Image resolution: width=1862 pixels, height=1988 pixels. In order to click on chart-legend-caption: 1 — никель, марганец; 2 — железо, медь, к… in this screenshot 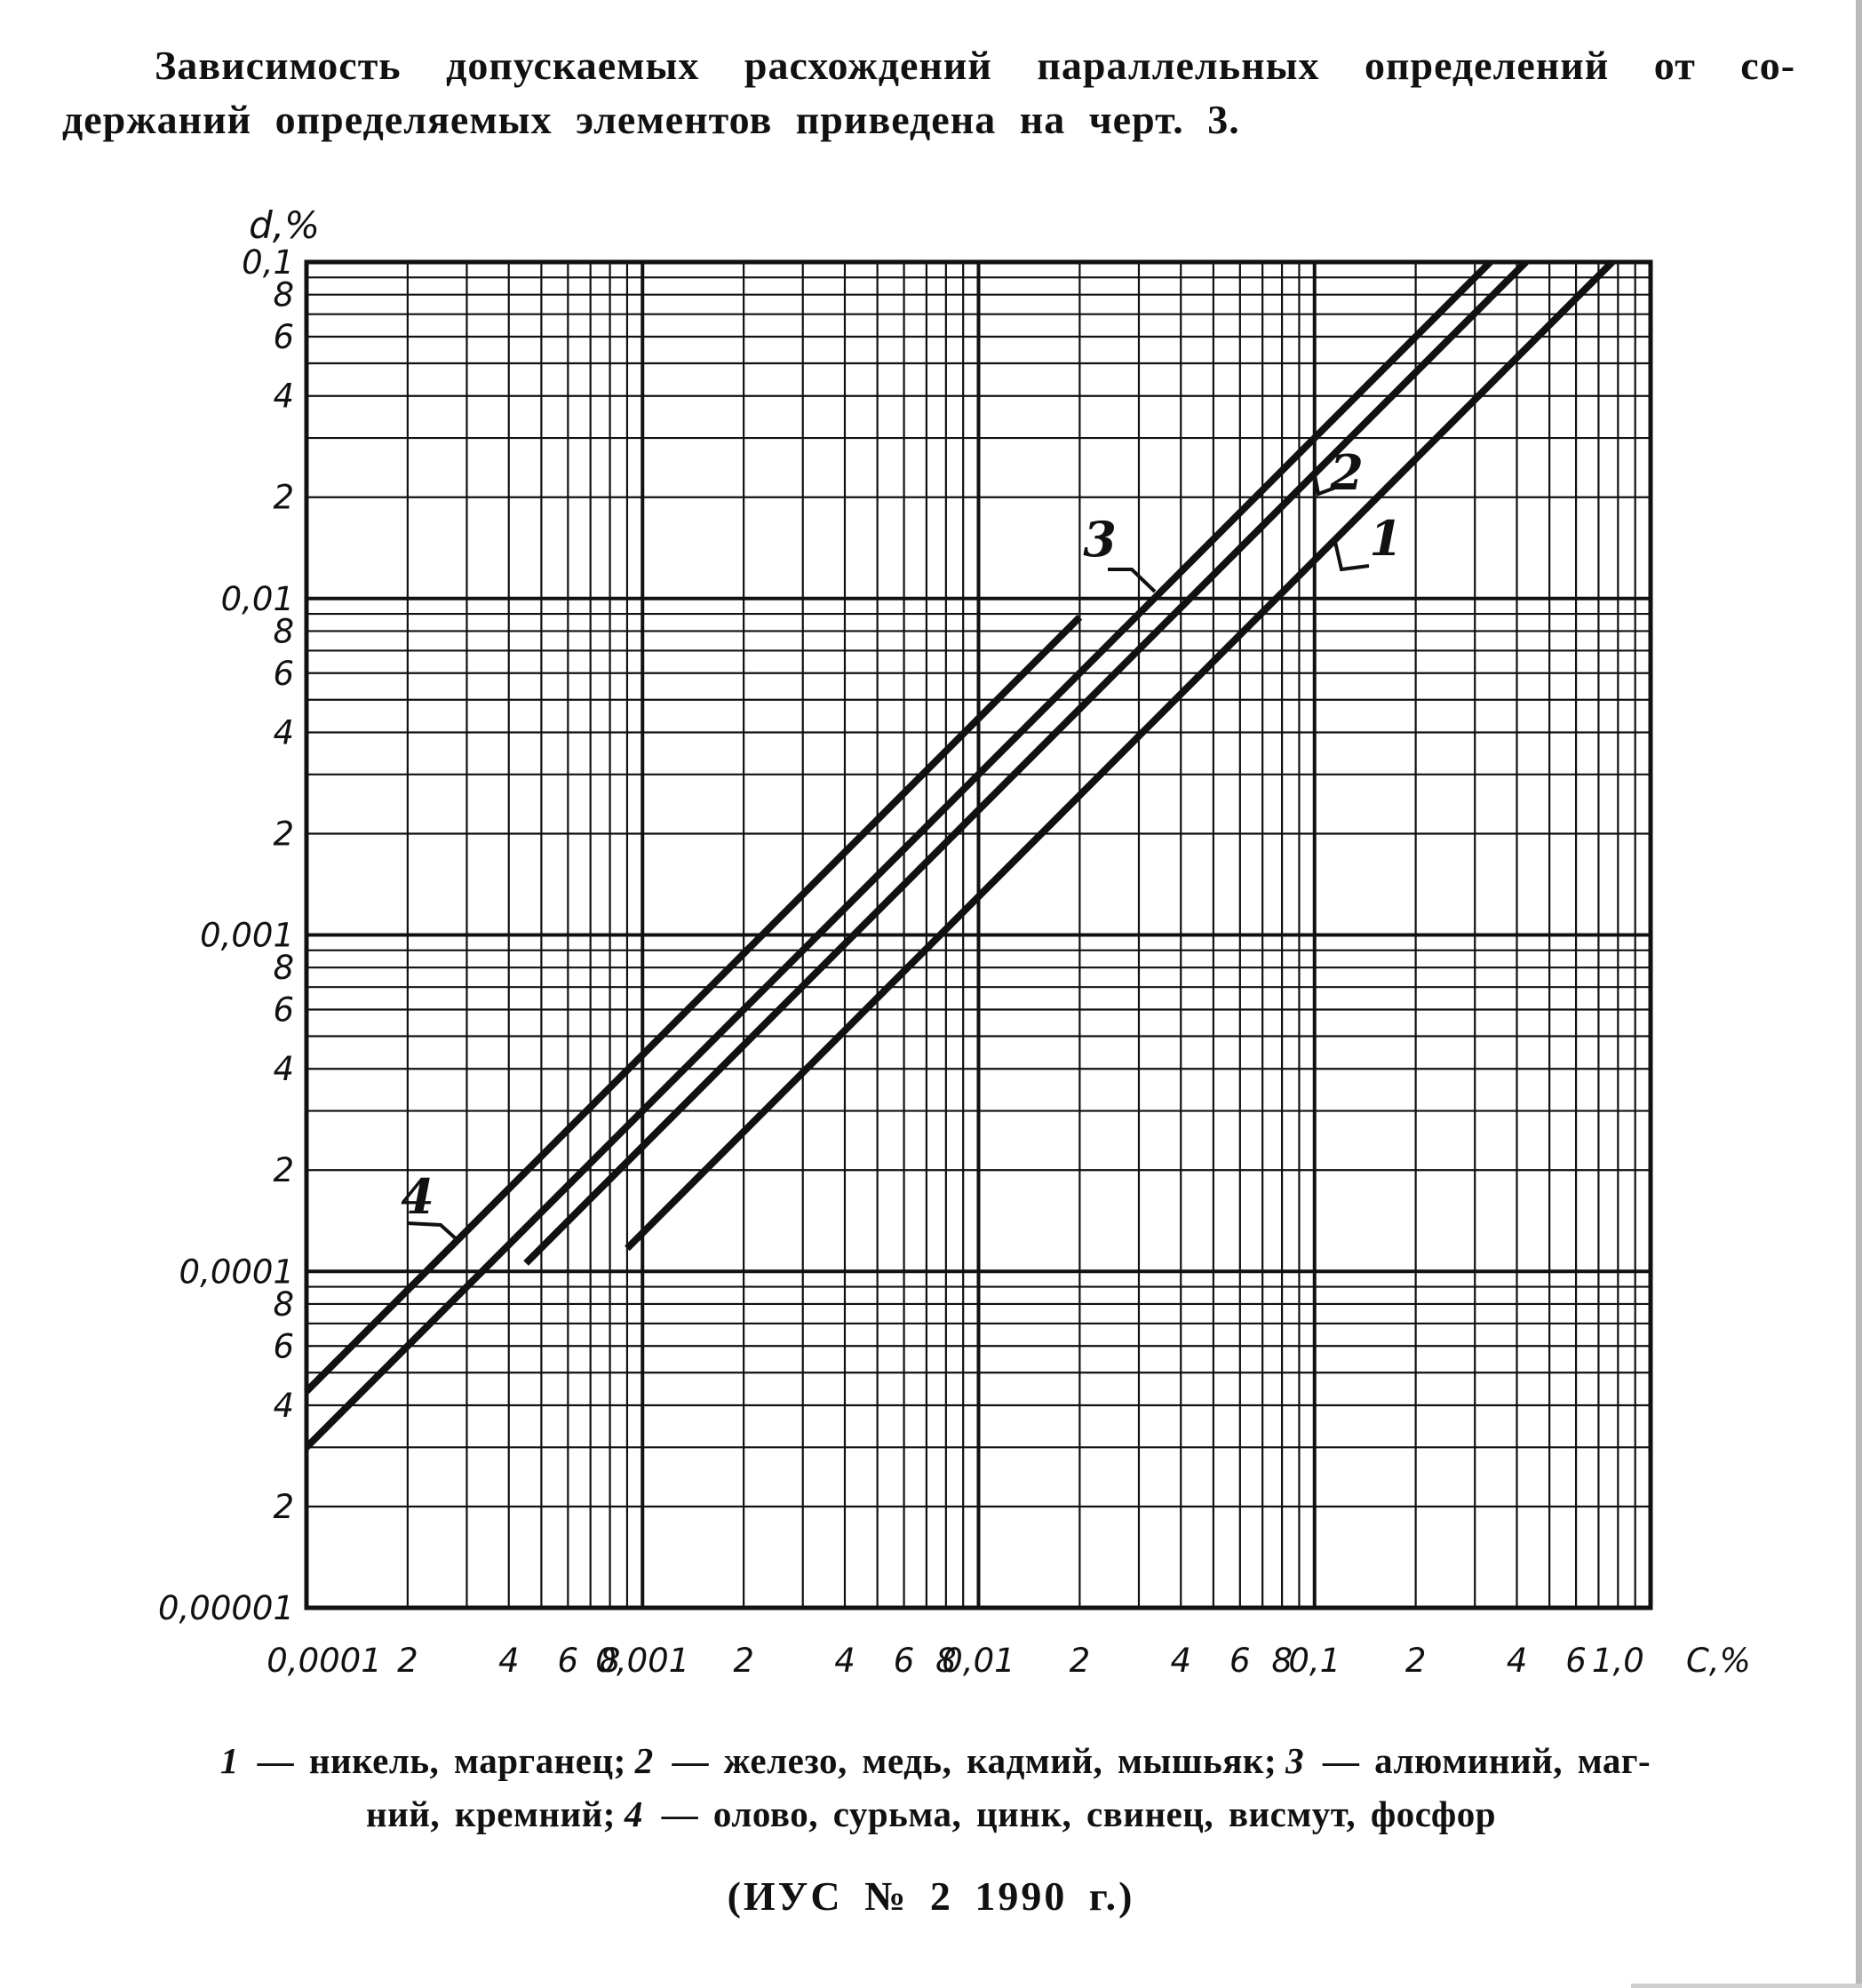, I will do `click(931, 1787)`.